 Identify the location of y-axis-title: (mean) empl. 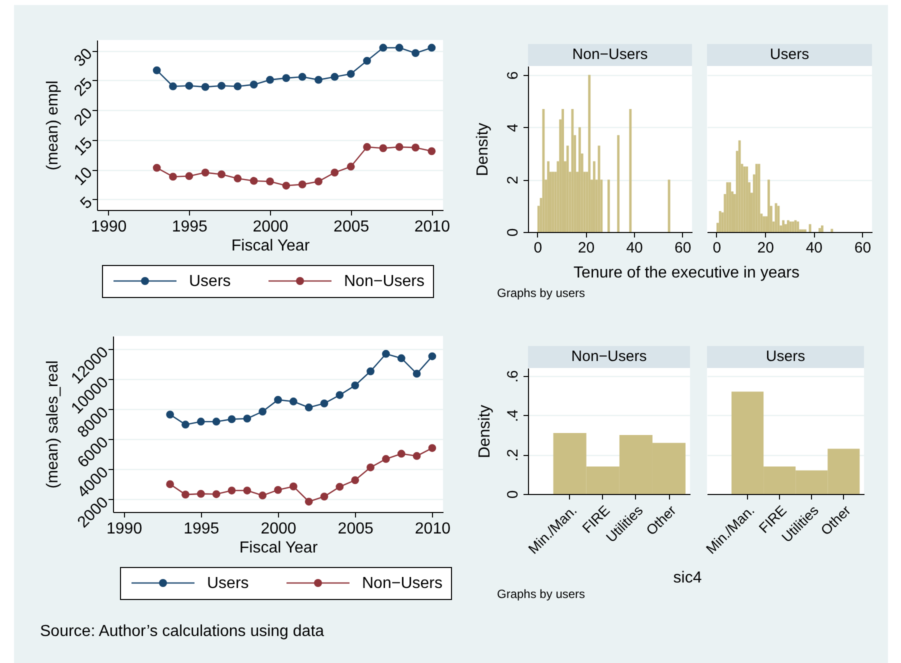
(53, 125).